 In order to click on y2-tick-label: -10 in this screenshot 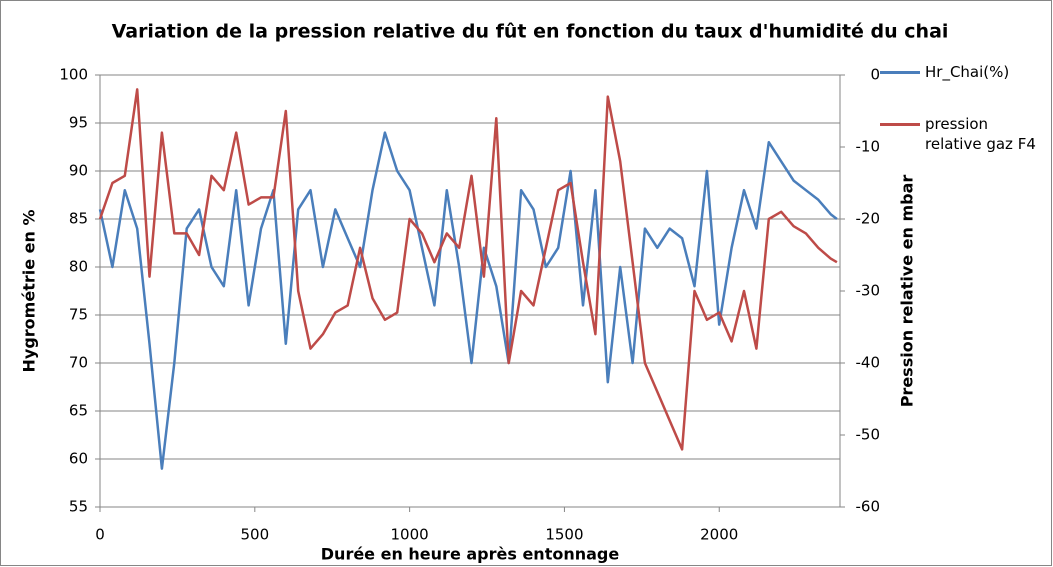, I will do `click(868, 147)`.